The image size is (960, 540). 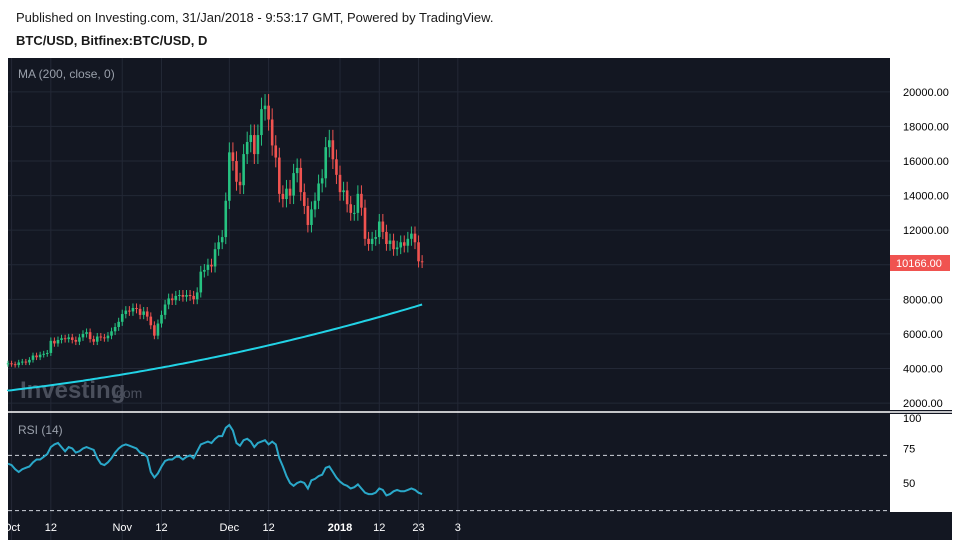 I want to click on rsi-axis: 100 75 50, so click(x=912, y=451).